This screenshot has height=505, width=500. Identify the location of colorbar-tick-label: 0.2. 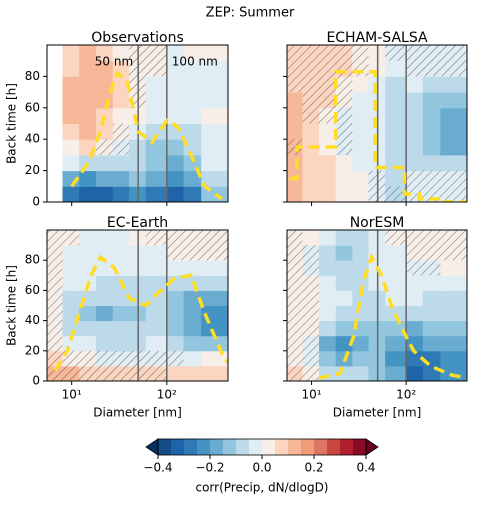
(313, 468).